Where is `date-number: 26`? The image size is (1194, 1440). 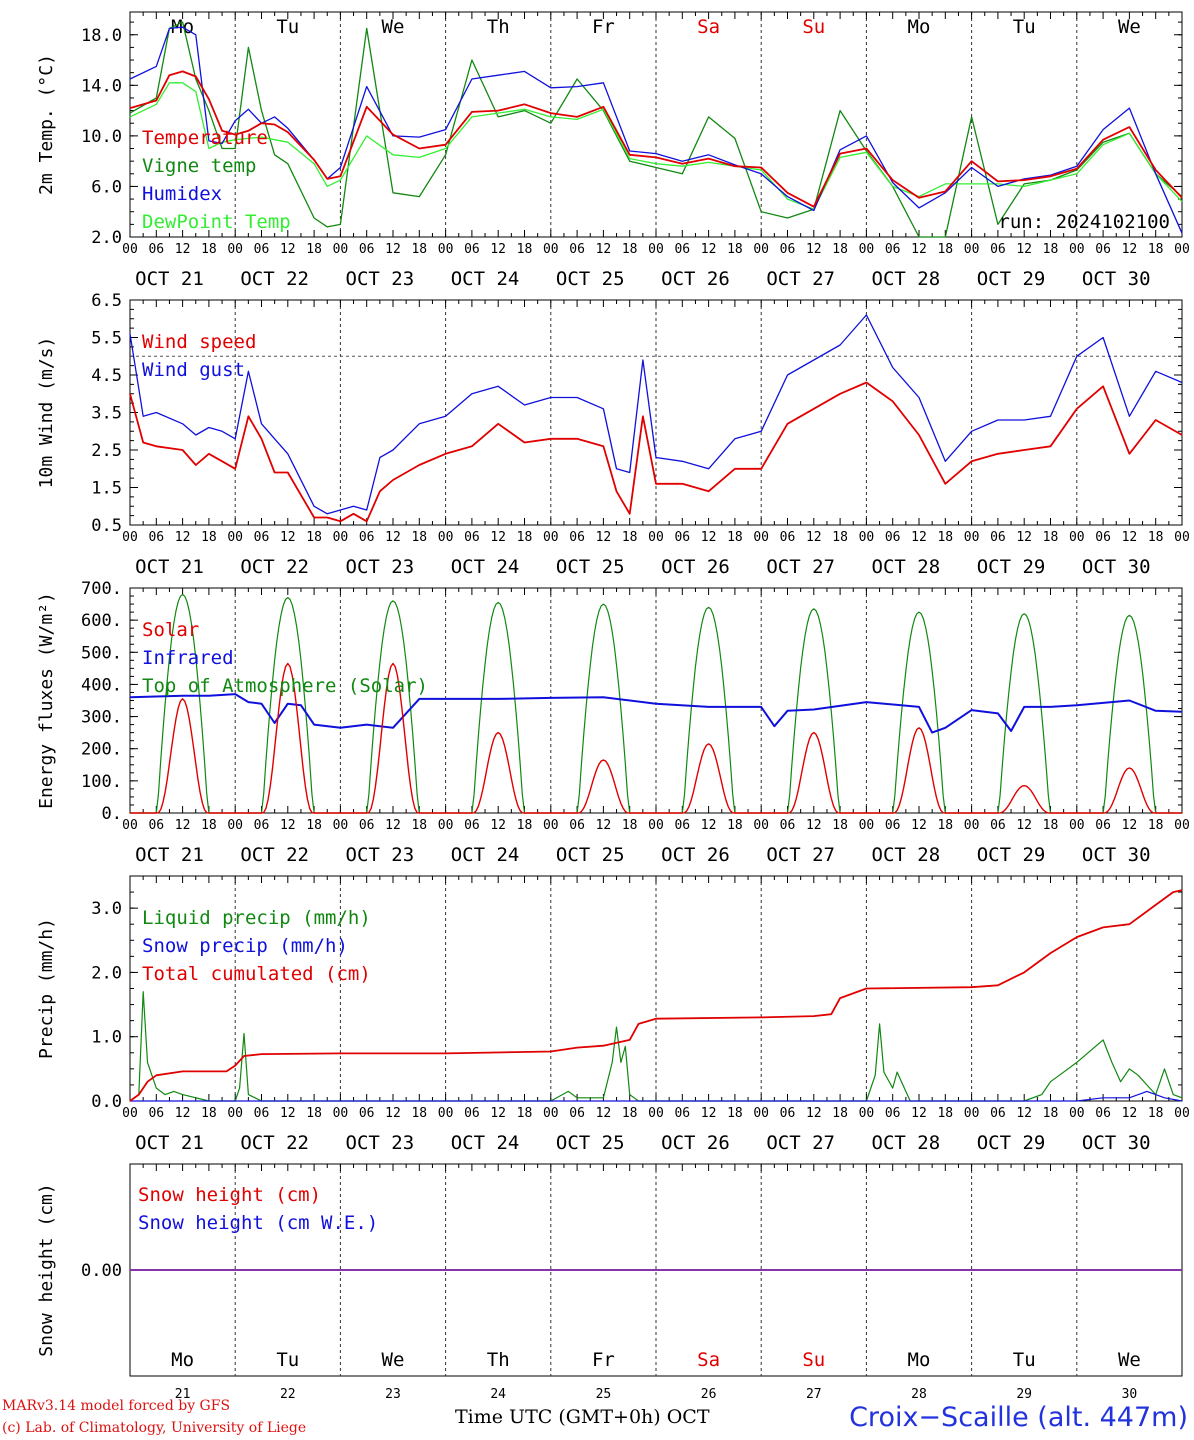 date-number: 26 is located at coordinates (709, 1394).